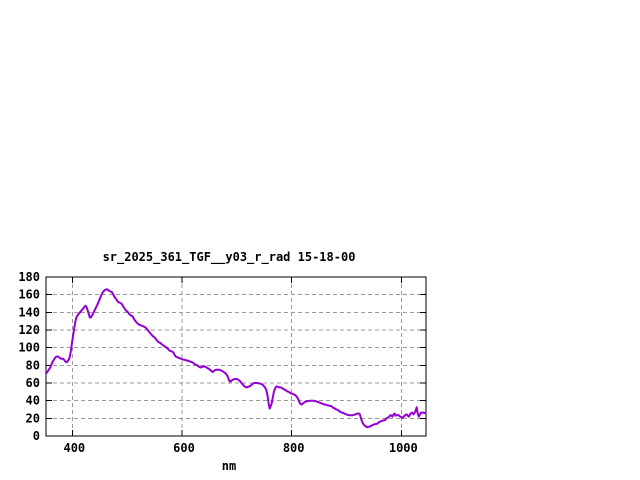  I want to click on x-axis-label: nm, so click(229, 466).